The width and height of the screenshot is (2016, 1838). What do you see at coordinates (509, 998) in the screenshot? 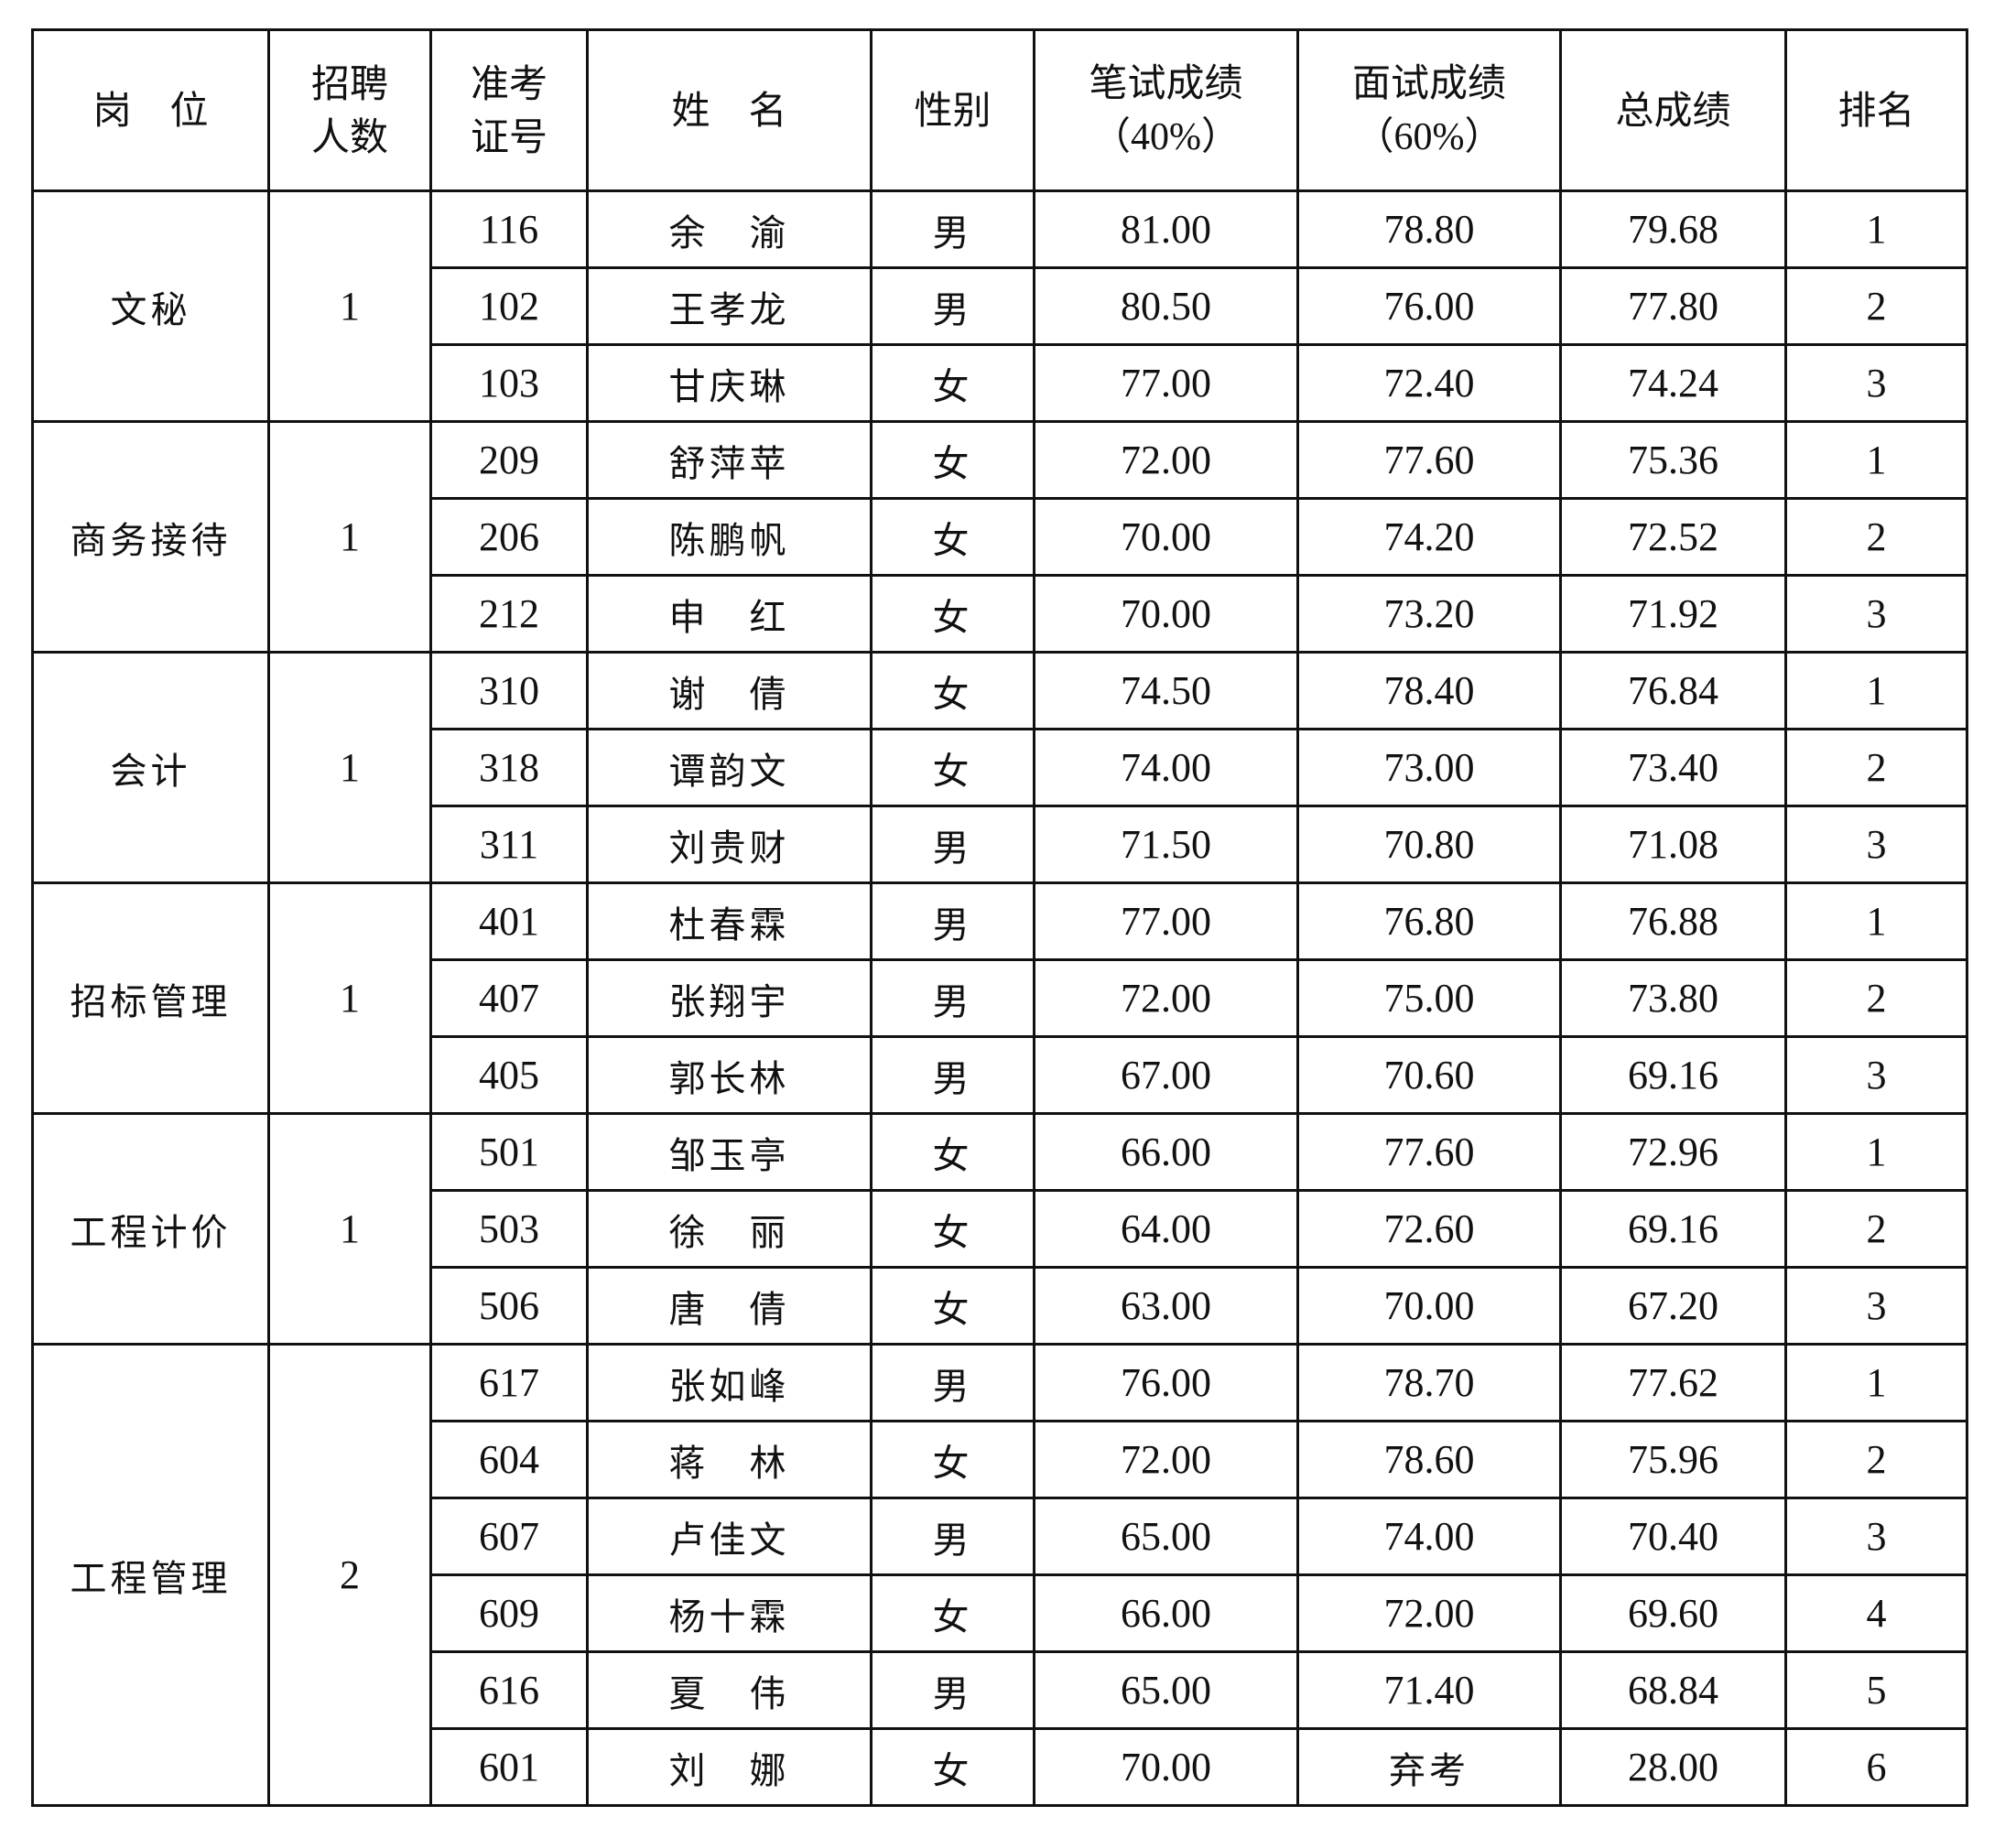
I see `exam-no-cell: 407` at bounding box center [509, 998].